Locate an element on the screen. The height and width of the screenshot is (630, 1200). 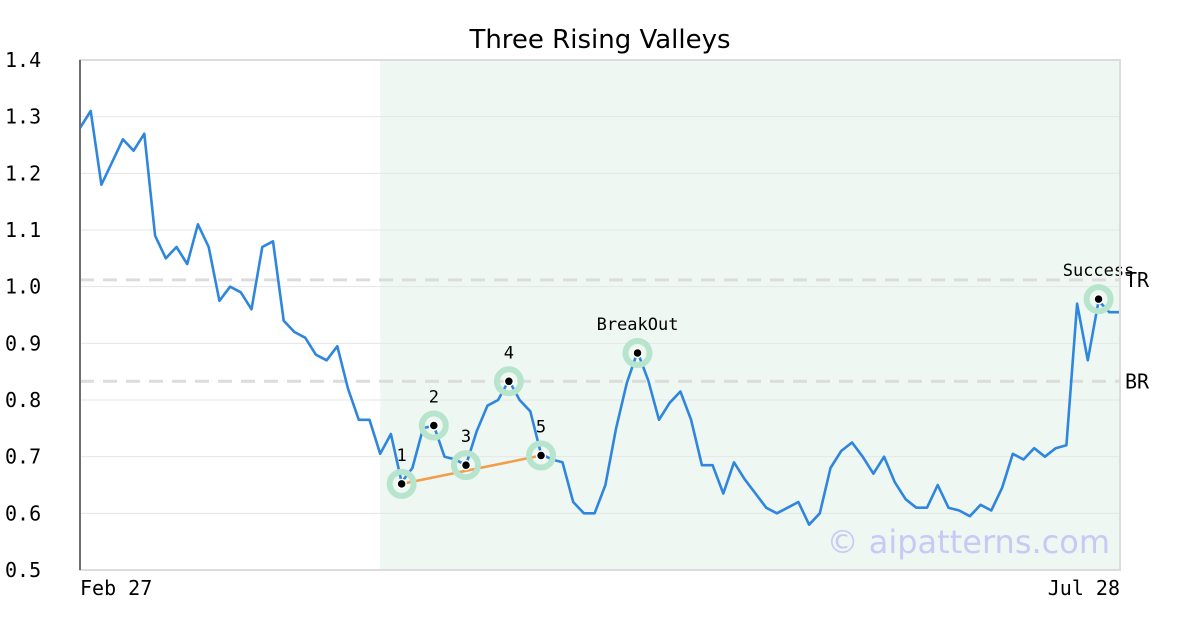
pattern-line is located at coordinates (471, 470).